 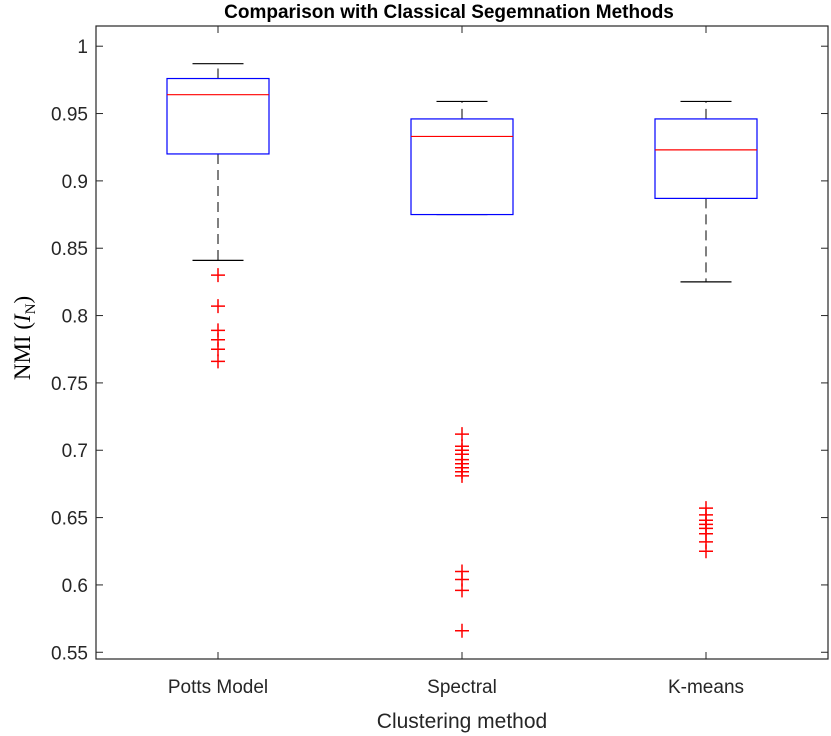 What do you see at coordinates (69, 384) in the screenshot?
I see `y-tick-label: 0.75` at bounding box center [69, 384].